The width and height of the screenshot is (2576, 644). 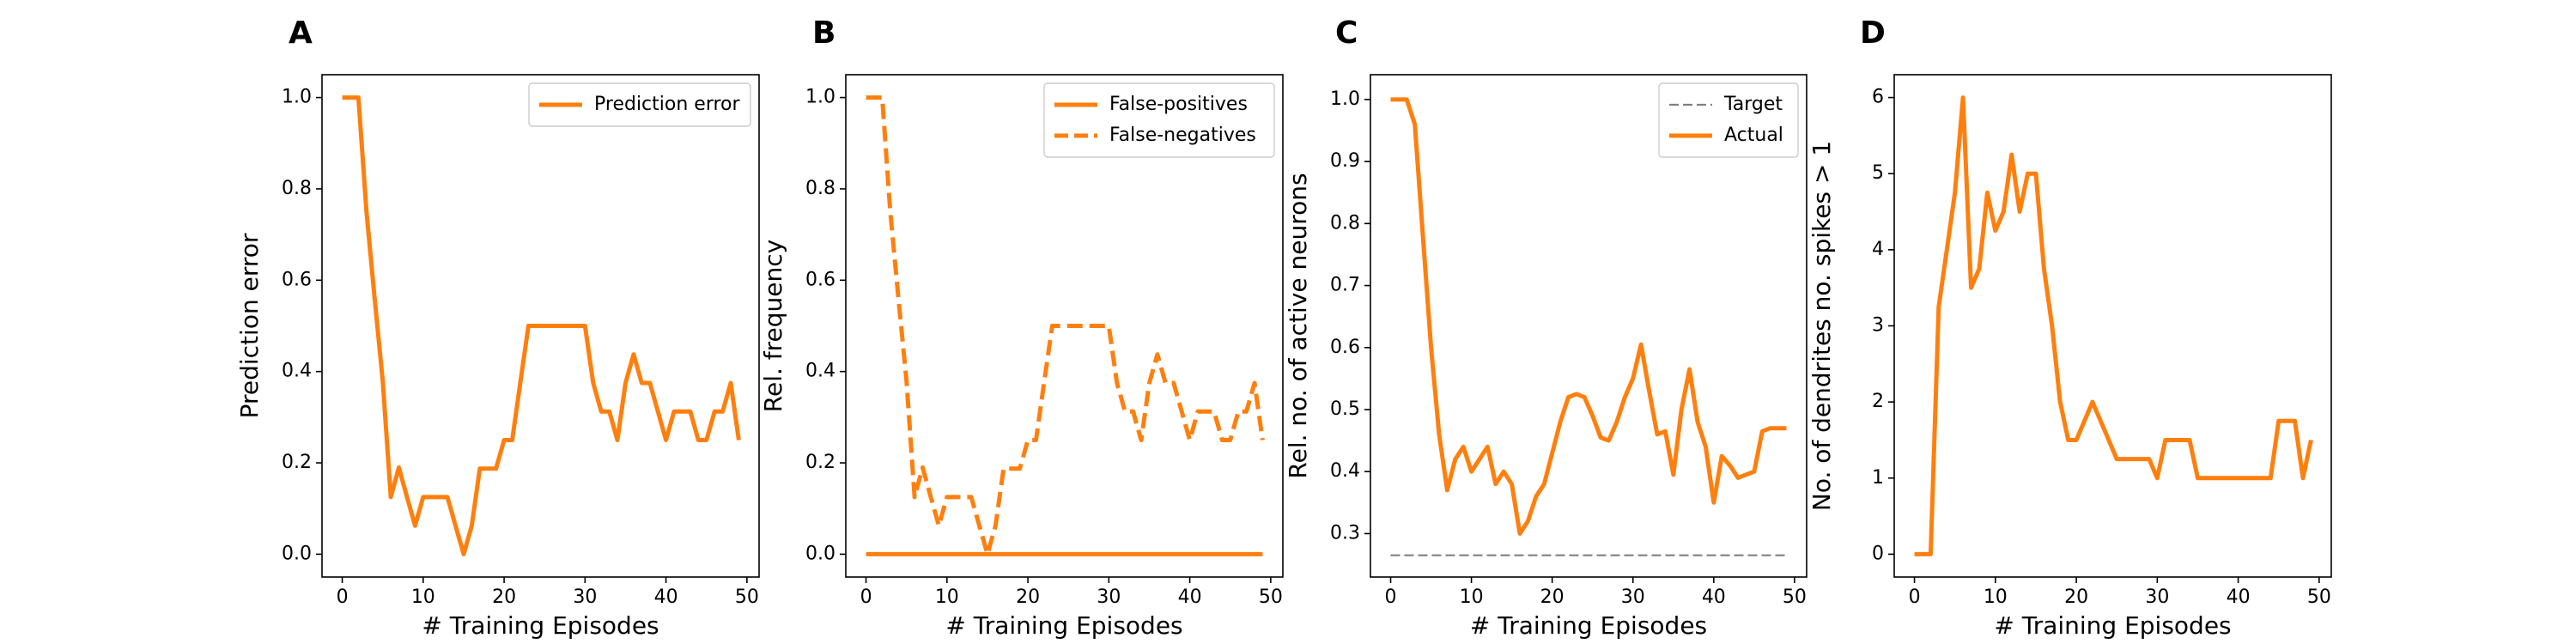 I want to click on legend-label: Actual, so click(x=1753, y=135).